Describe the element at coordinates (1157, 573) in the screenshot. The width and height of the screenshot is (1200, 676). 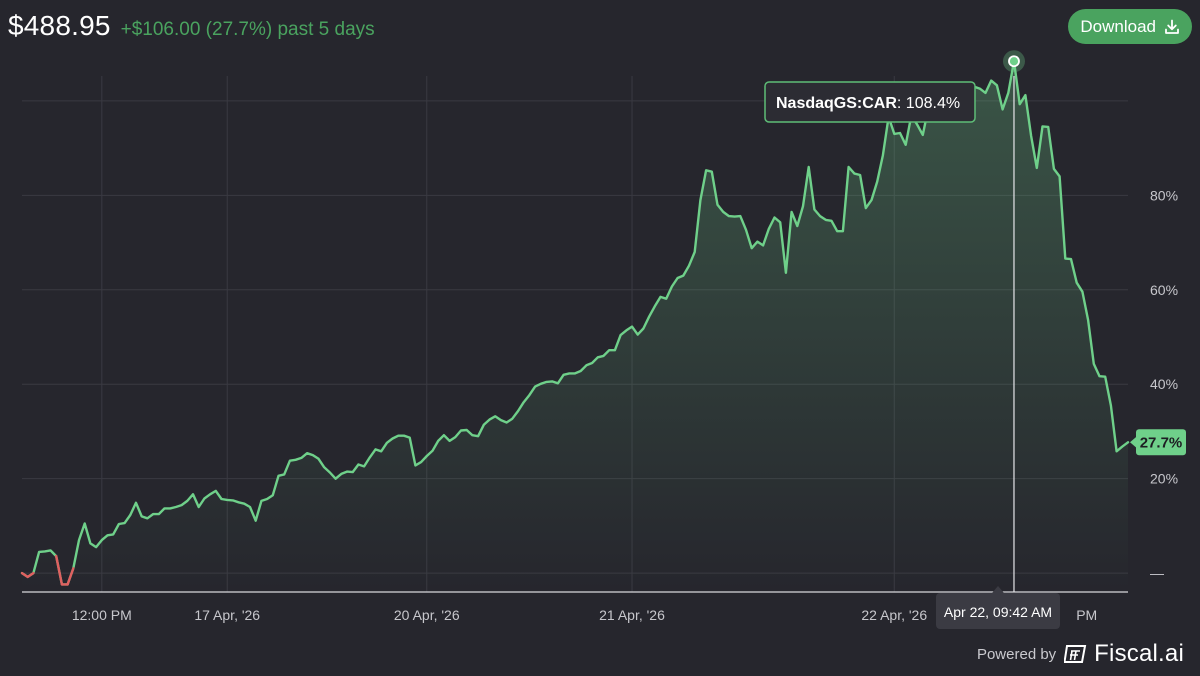
I see `y-tick-label: —` at that location.